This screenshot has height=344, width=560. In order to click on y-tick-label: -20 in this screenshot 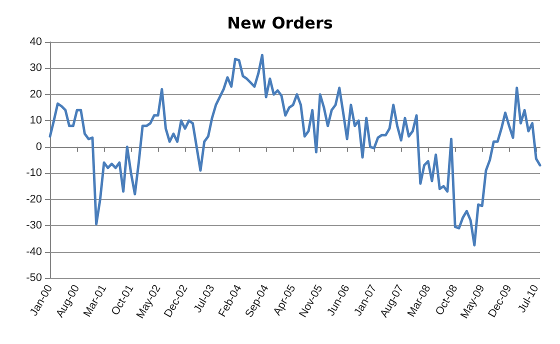, I will do `click(34, 199)`.